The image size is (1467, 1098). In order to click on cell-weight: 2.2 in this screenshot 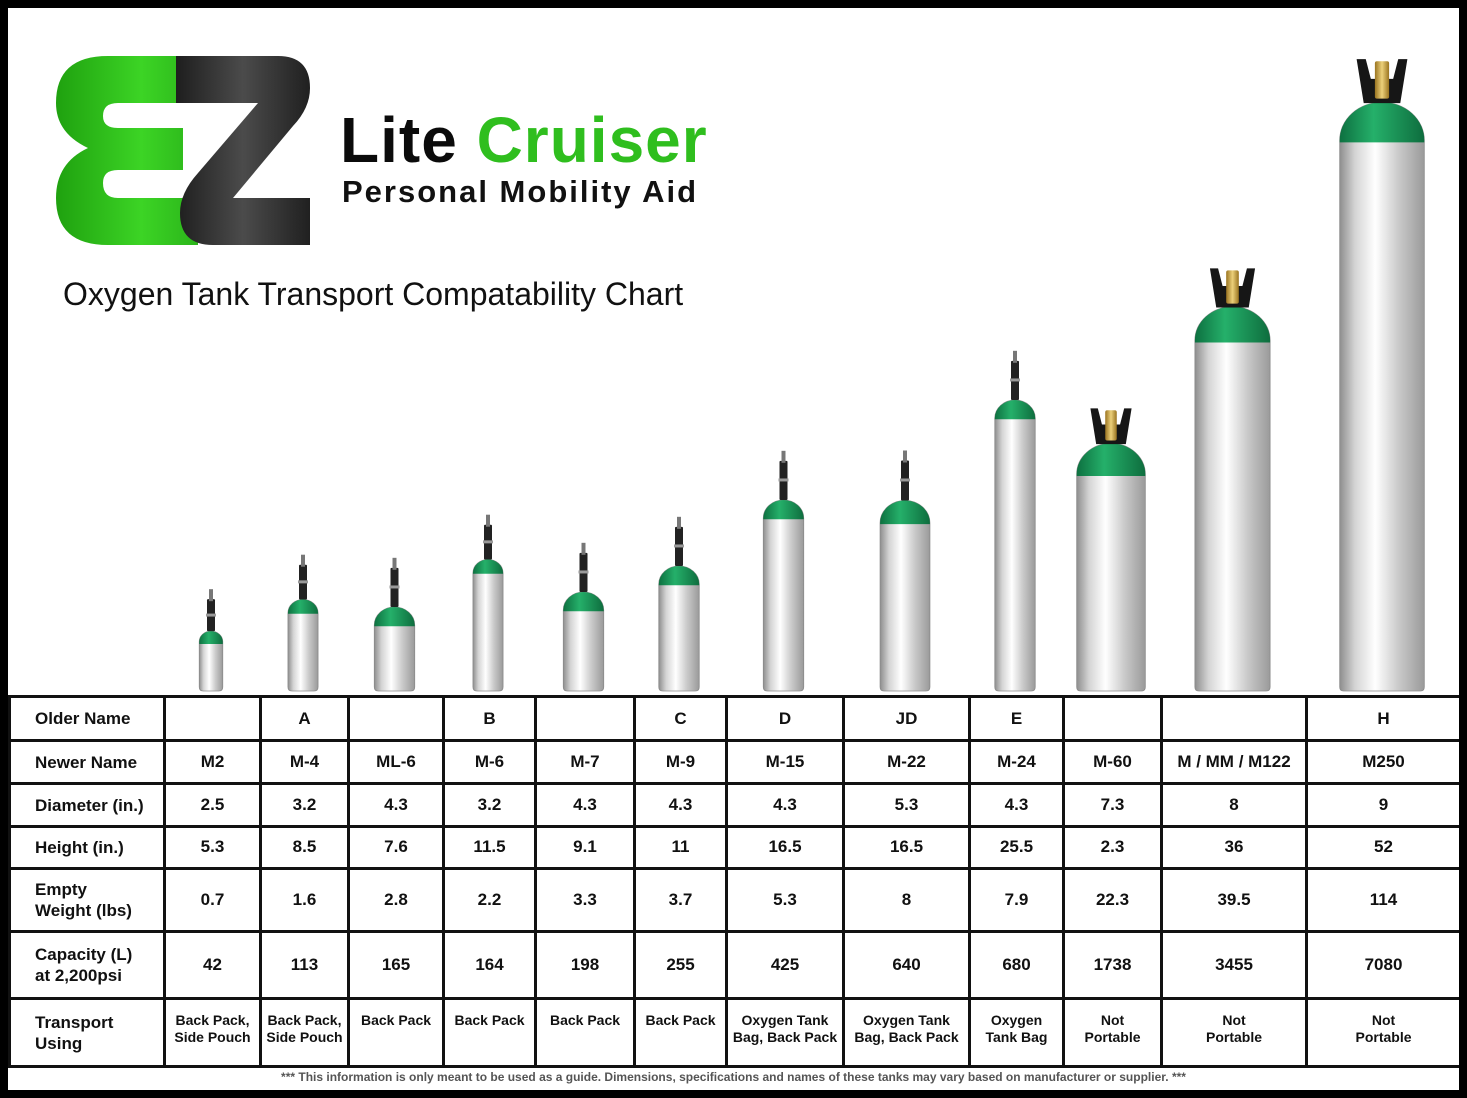, I will do `click(489, 900)`.